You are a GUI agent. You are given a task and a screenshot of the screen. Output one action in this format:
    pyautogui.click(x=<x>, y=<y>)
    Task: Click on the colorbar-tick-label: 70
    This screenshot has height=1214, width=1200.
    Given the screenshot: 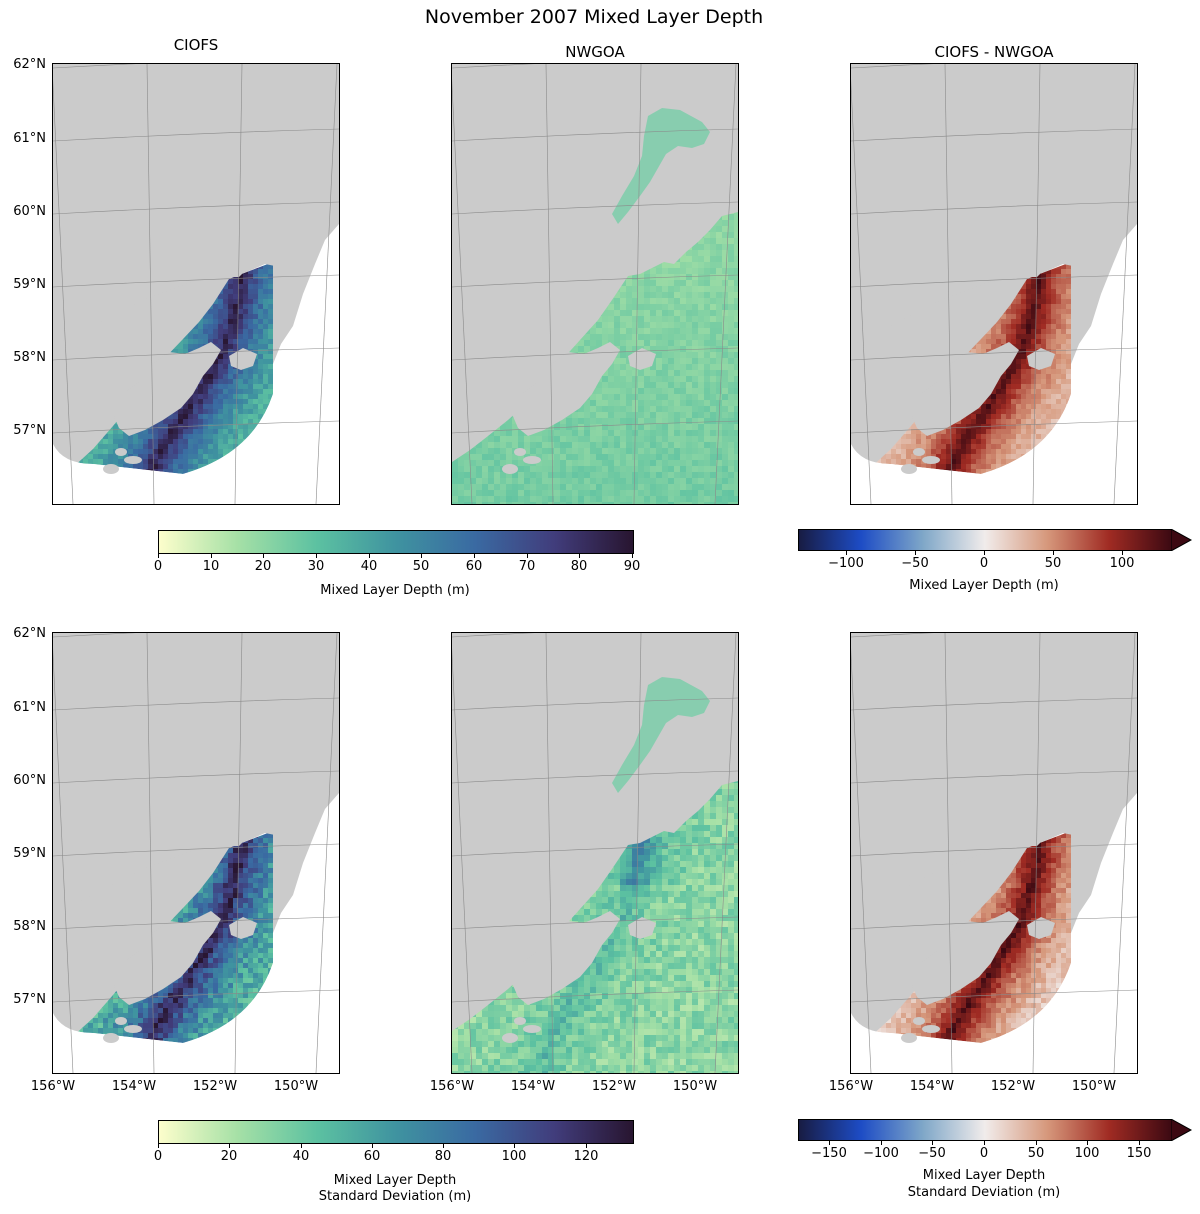 What is the action you would take?
    pyautogui.click(x=527, y=566)
    